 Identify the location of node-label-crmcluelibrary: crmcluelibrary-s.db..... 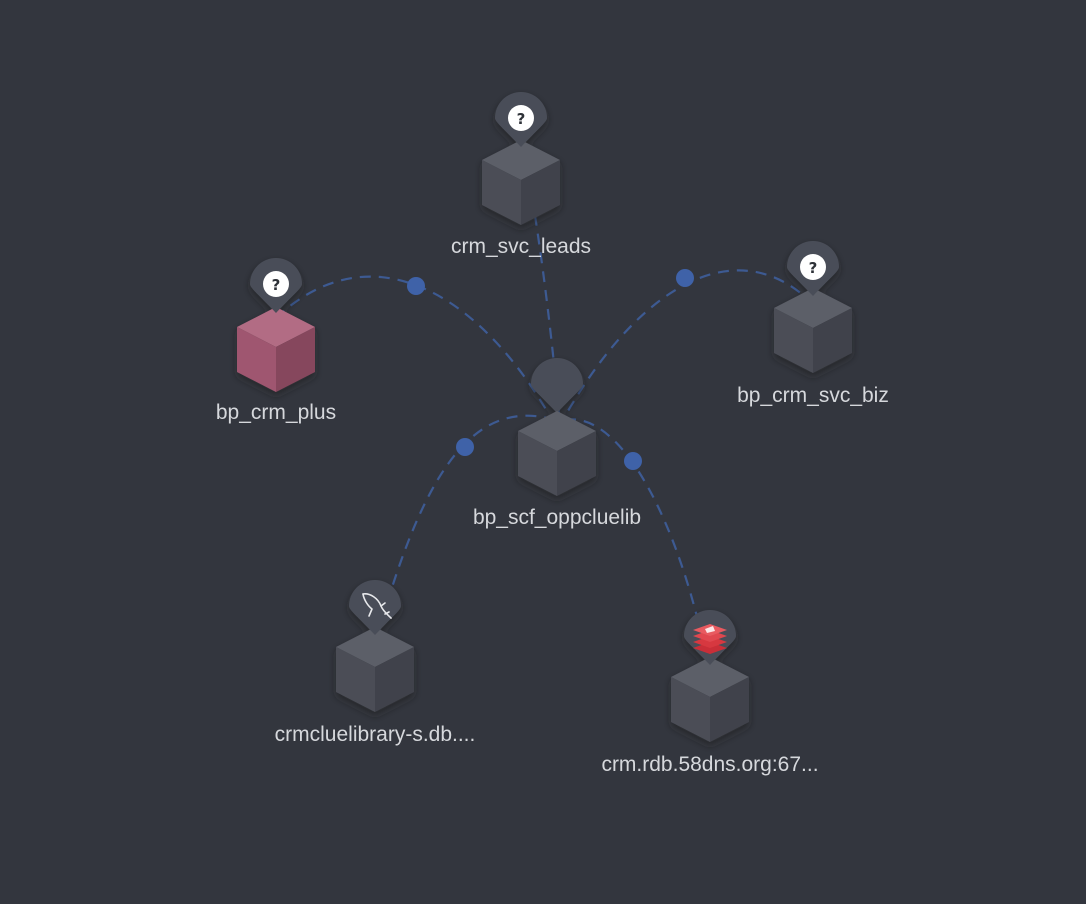
(375, 734).